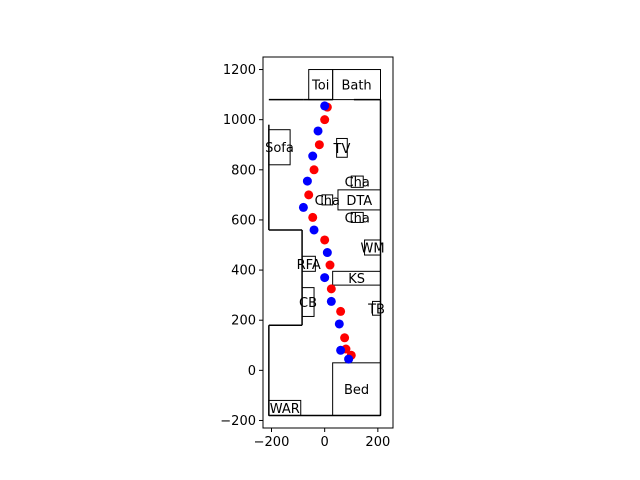 Image resolution: width=640 pixels, height=480 pixels. I want to click on x-axis-ticks: −200 0 200, so click(322, 439).